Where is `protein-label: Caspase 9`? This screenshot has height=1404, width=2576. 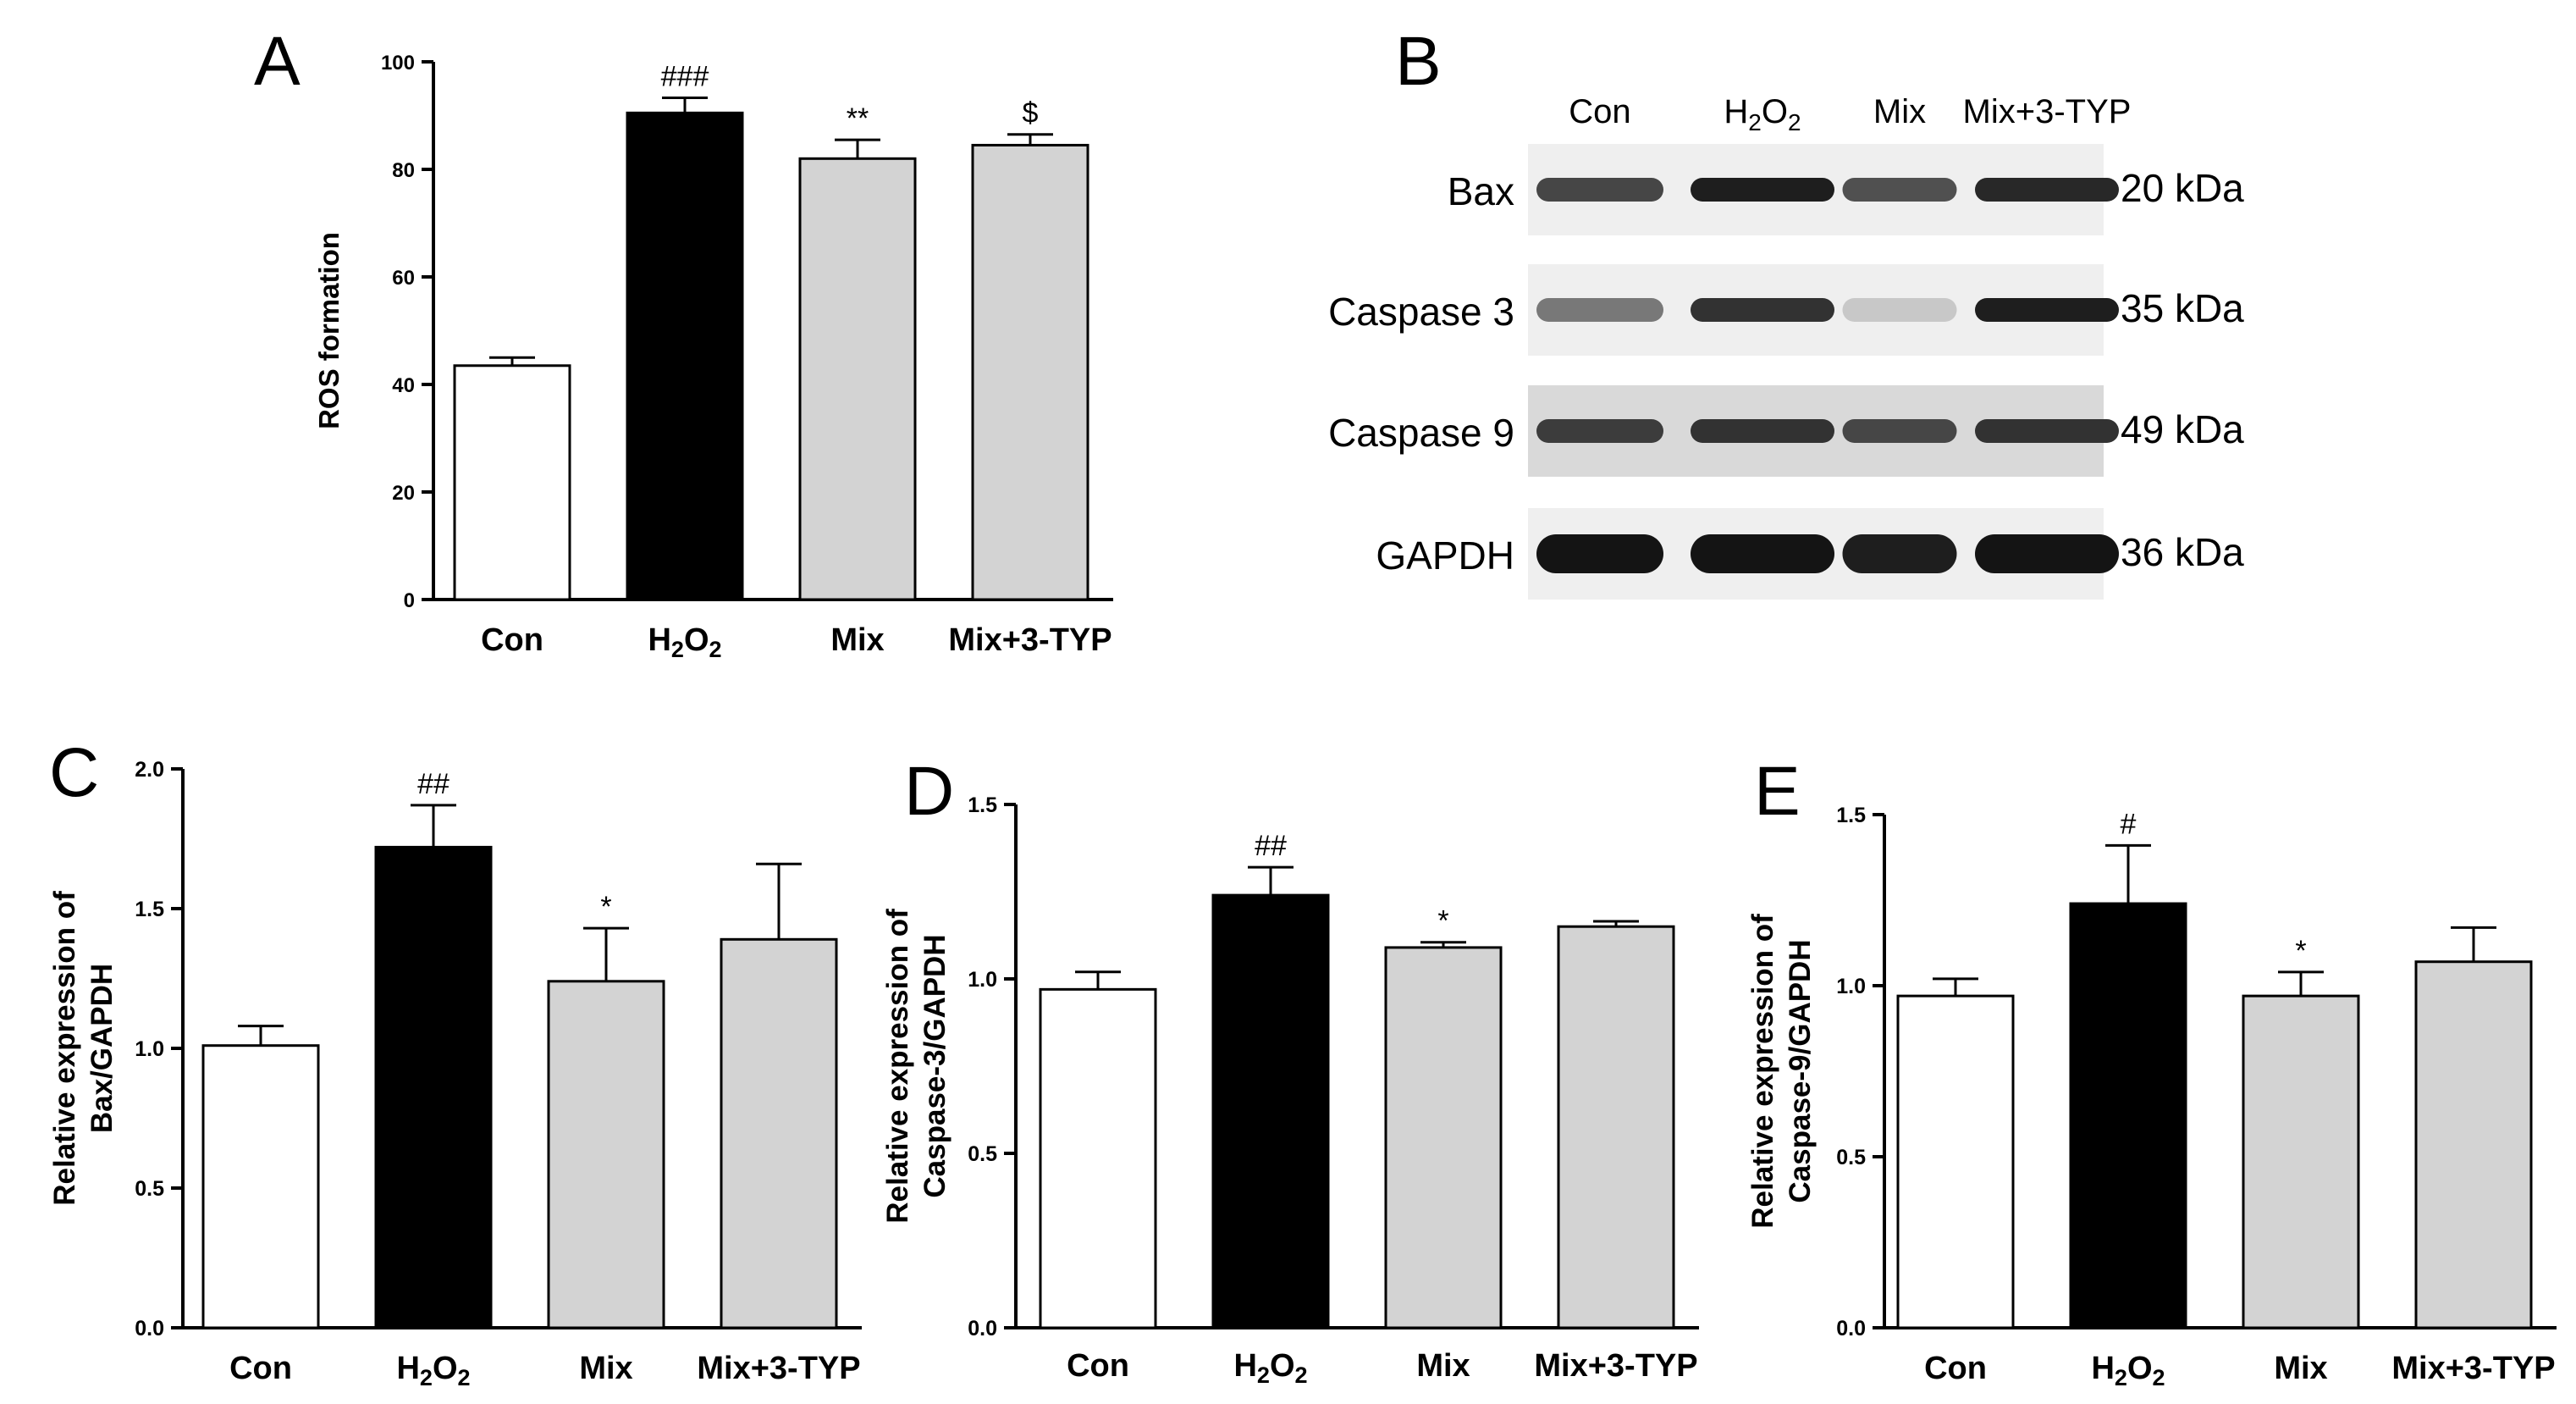 protein-label: Caspase 9 is located at coordinates (1421, 433).